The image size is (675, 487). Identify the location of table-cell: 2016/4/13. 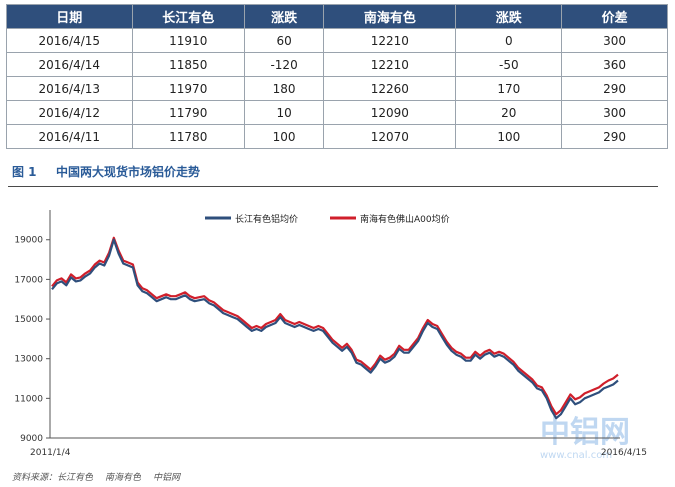
(69, 88).